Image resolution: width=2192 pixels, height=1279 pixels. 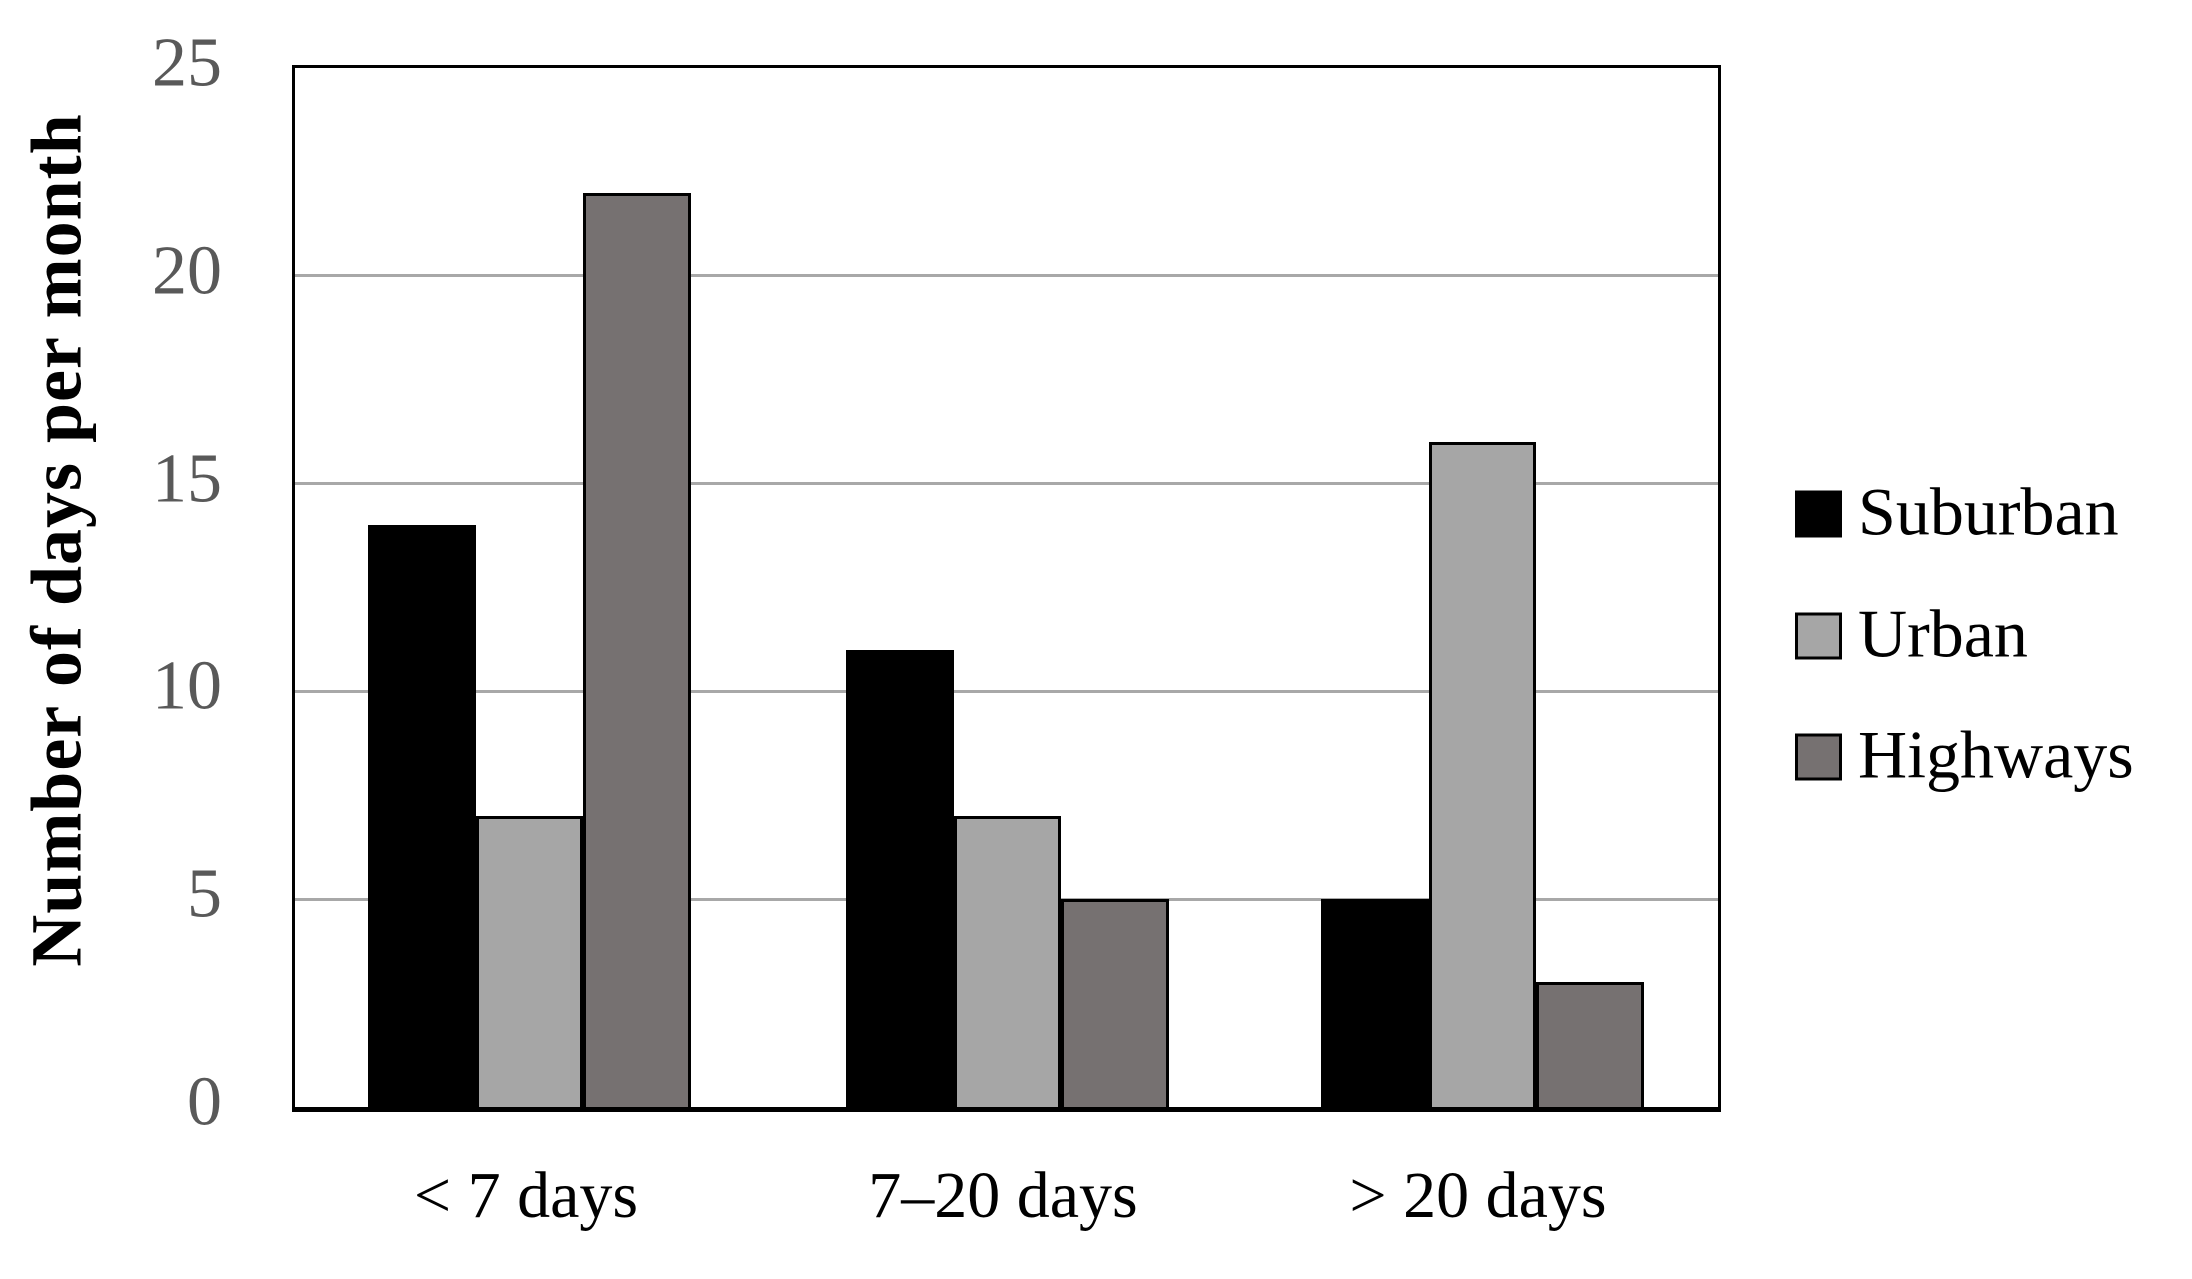 I want to click on y-tick-label-10: 10, so click(x=187, y=686).